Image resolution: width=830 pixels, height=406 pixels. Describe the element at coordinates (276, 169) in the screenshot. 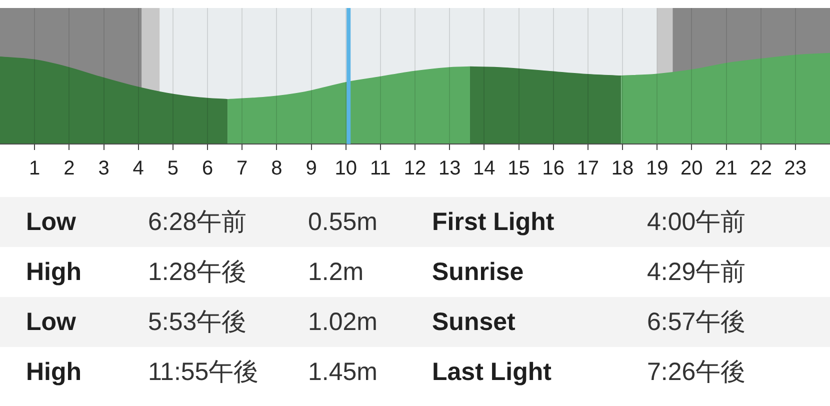

I see `x-tick-label: 8` at that location.